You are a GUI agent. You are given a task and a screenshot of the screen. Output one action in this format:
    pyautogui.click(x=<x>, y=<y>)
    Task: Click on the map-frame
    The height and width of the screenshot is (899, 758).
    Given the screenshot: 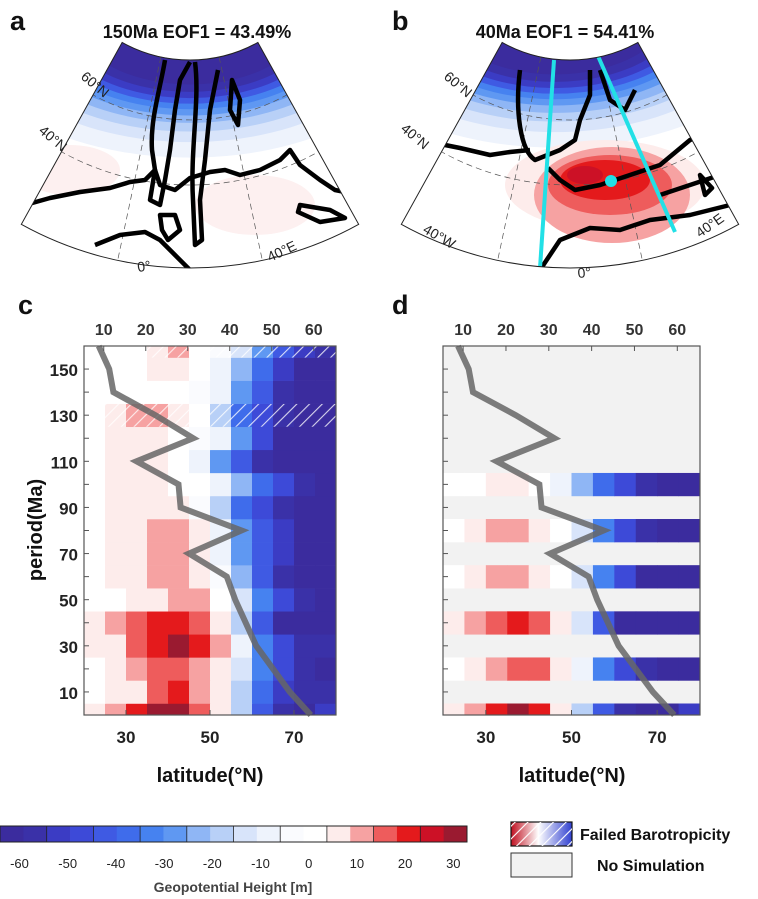 What is the action you would take?
    pyautogui.click(x=570, y=155)
    